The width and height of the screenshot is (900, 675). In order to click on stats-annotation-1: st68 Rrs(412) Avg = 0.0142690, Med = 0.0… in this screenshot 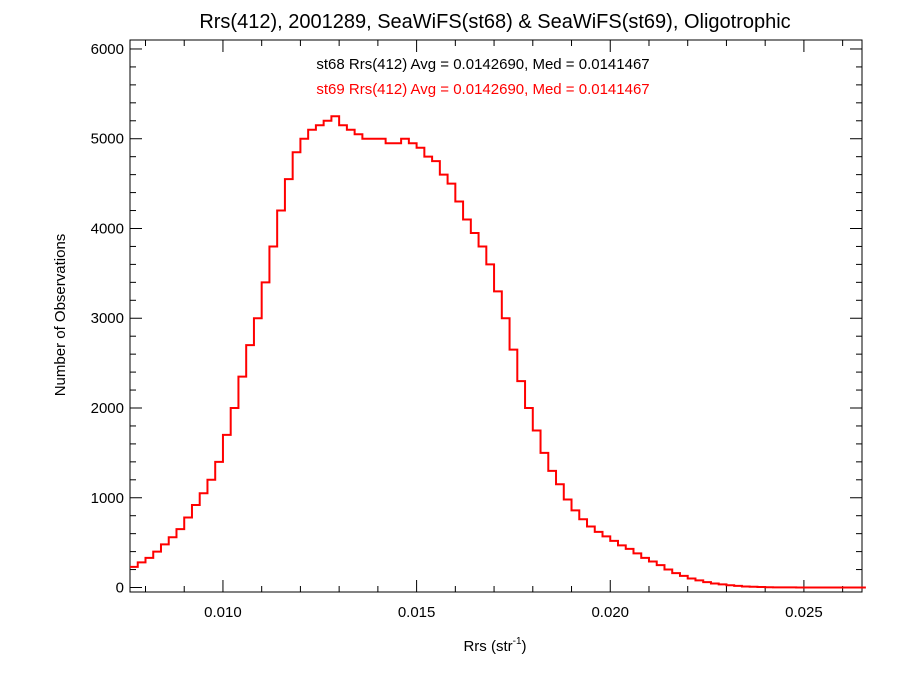, I will do `click(482, 64)`.